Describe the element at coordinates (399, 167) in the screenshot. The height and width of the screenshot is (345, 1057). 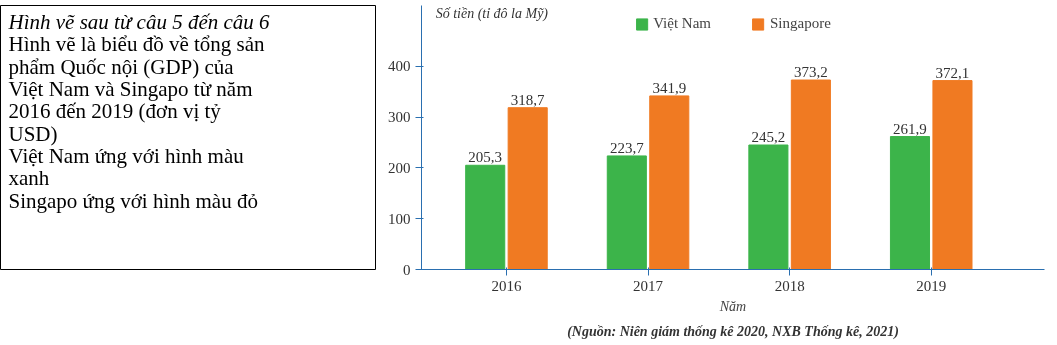
I see `y-tick-label: 200` at that location.